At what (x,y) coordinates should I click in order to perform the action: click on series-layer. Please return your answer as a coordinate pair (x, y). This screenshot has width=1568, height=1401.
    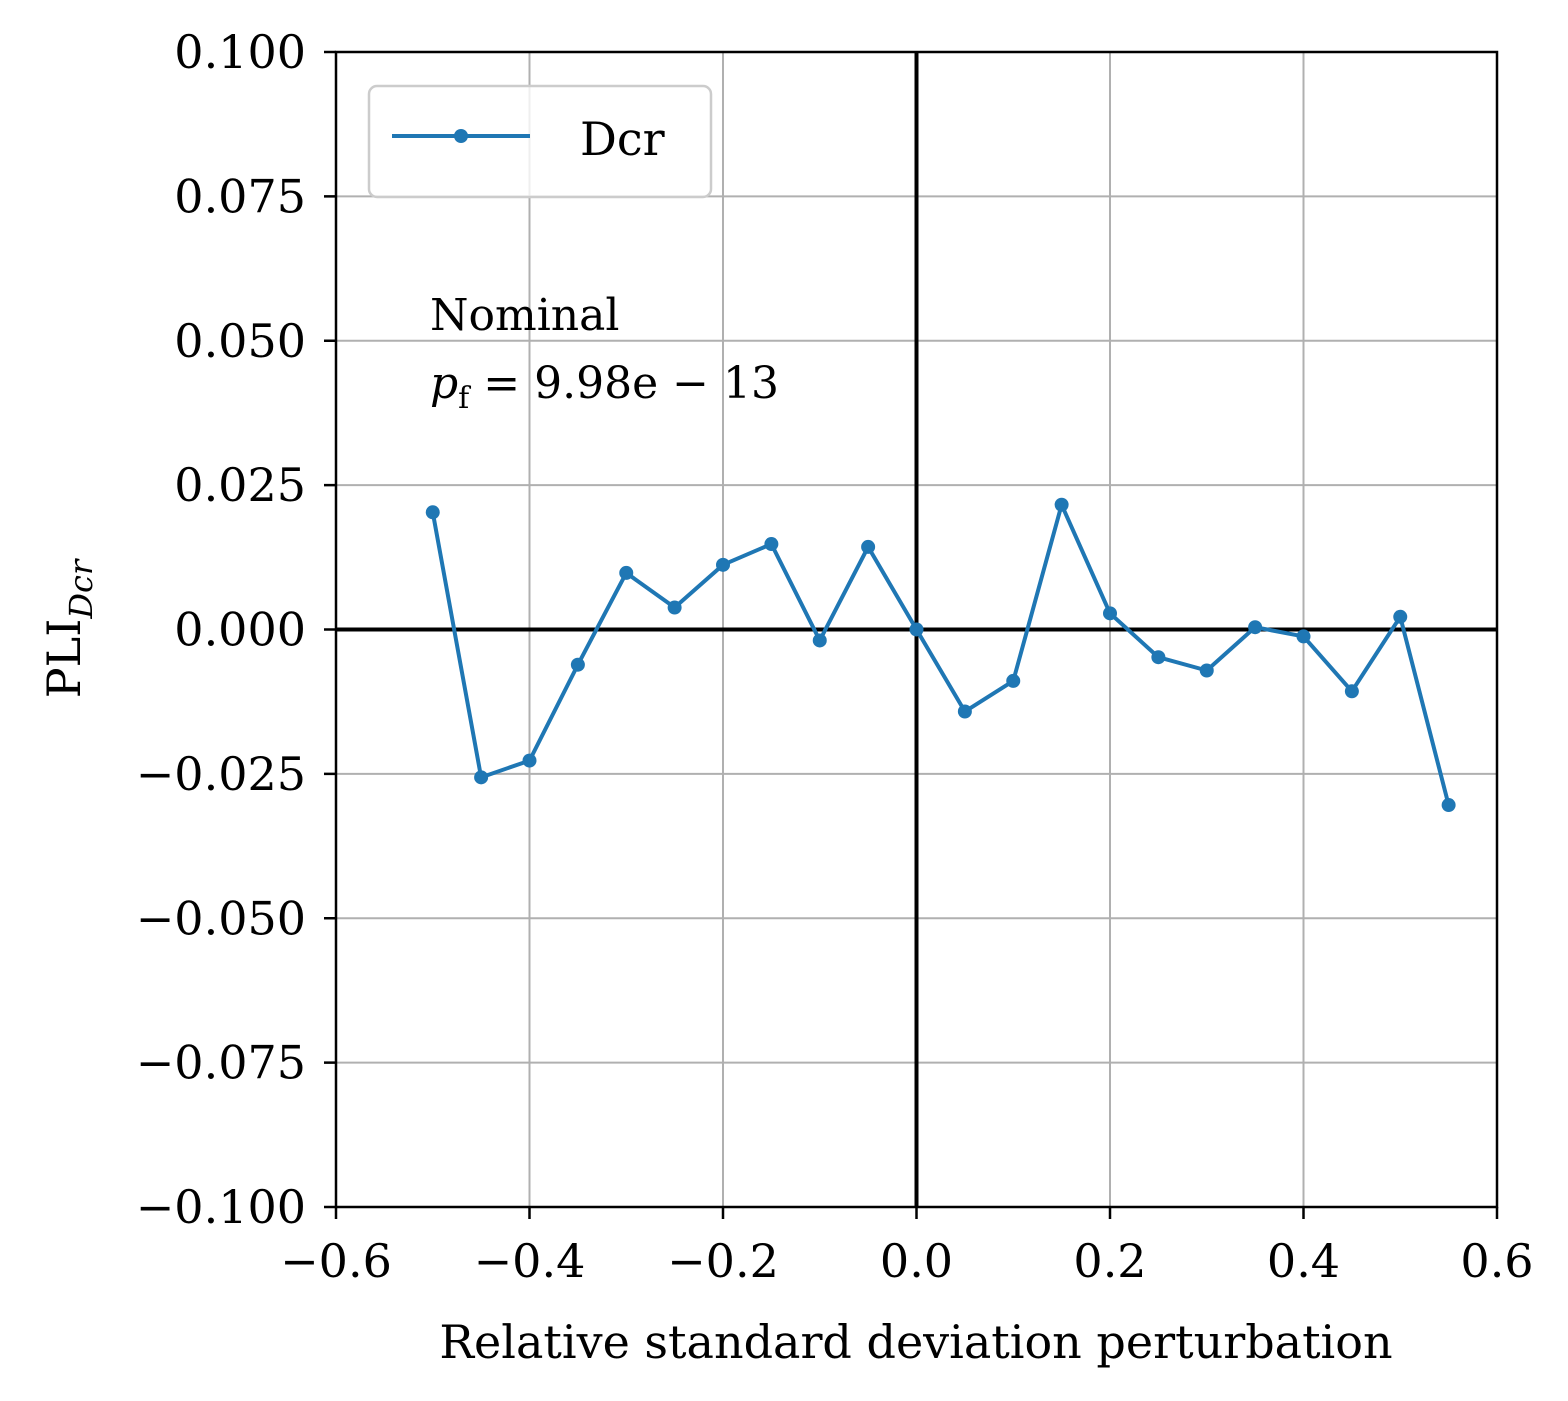
    Looking at the image, I should click on (940, 655).